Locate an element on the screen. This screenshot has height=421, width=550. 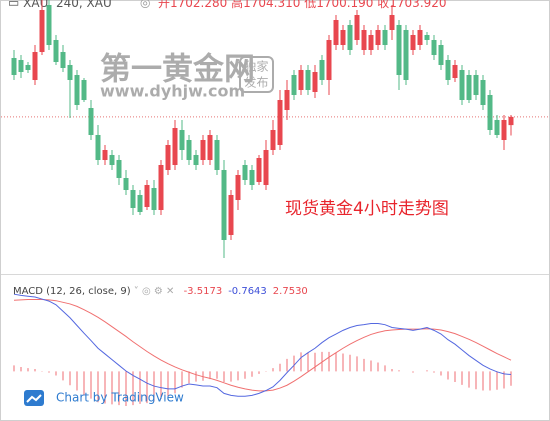
symbol: XAU, 240, XAU is located at coordinates (67, 5).